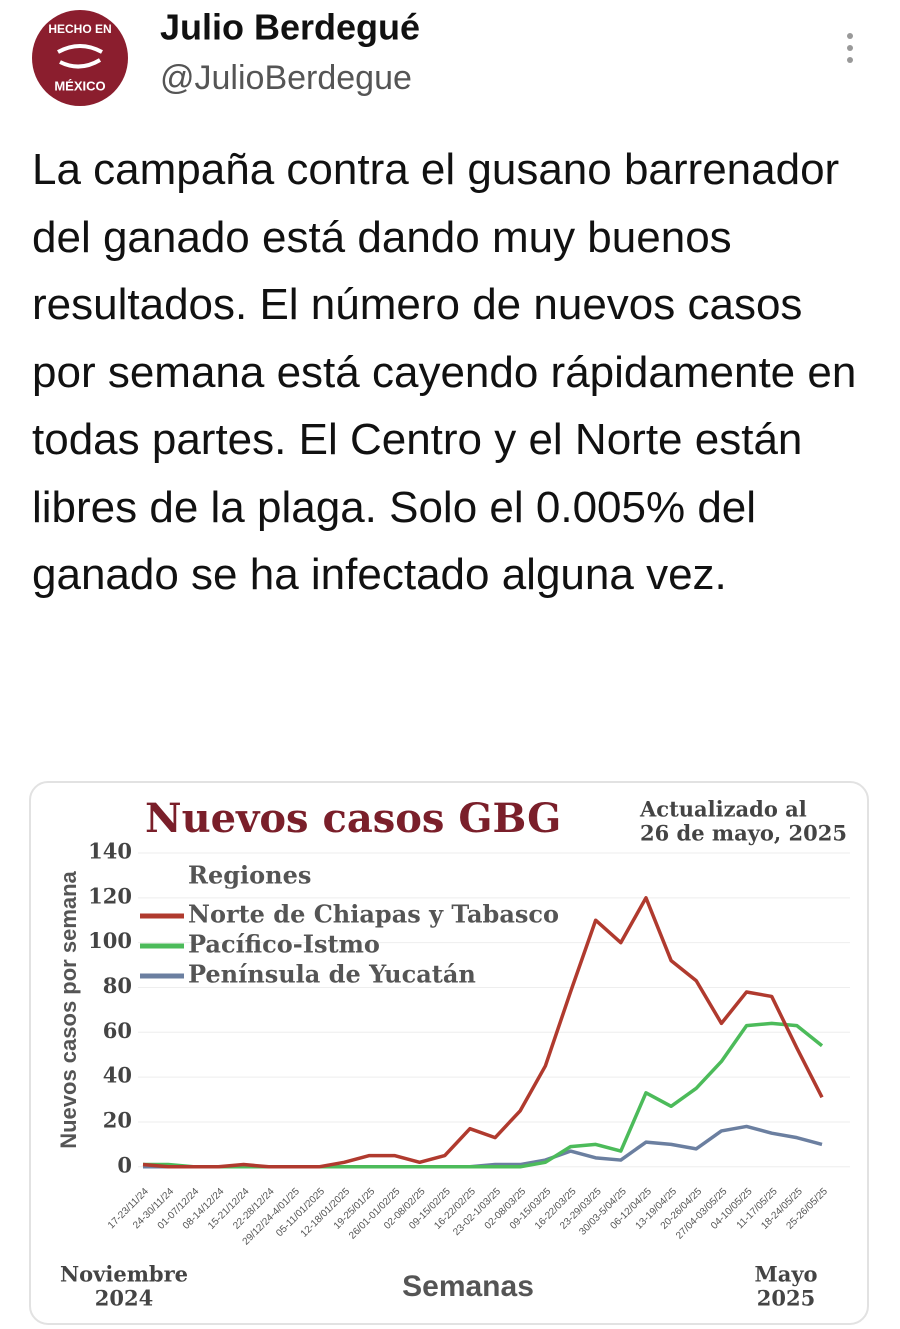 Image resolution: width=900 pixels, height=1329 pixels. What do you see at coordinates (332, 974) in the screenshot?
I see `legend-label: Península de Yucatán` at bounding box center [332, 974].